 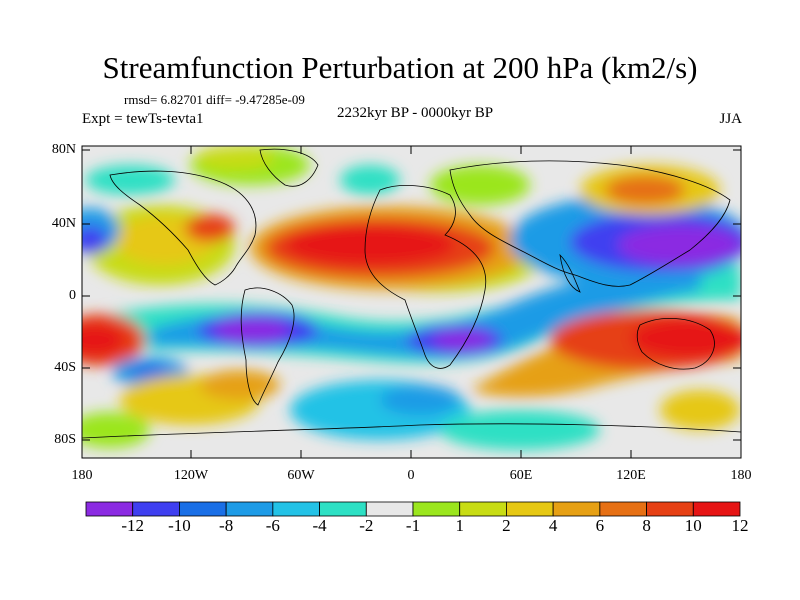 I want to click on lon-label-180w: 180, so click(x=82, y=475).